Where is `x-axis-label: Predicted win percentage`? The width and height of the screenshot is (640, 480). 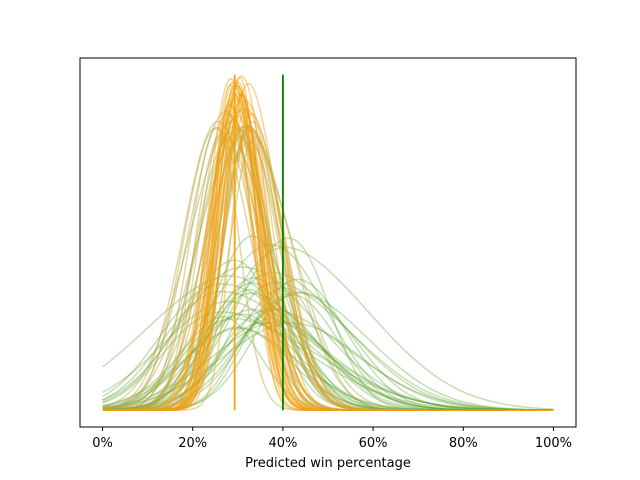 x-axis-label: Predicted win percentage is located at coordinates (328, 463).